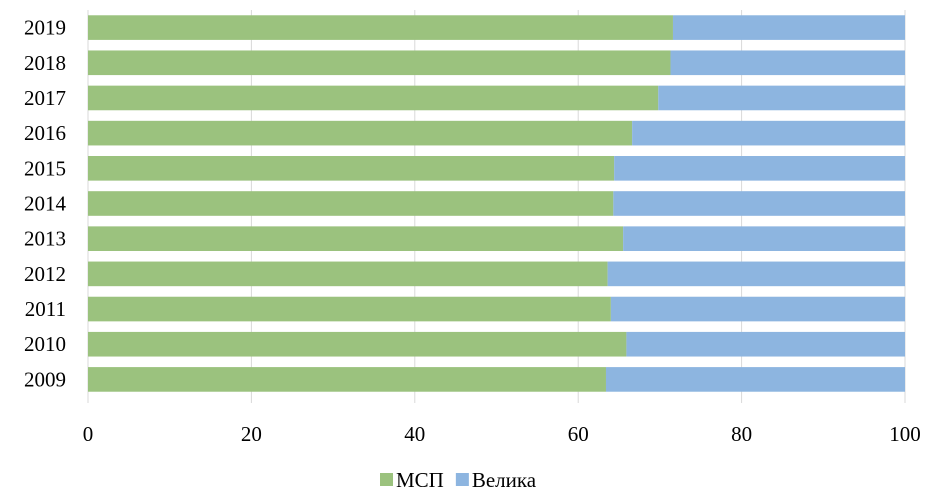 The height and width of the screenshot is (497, 928). I want to click on legend: МСП Велика, so click(458, 480).